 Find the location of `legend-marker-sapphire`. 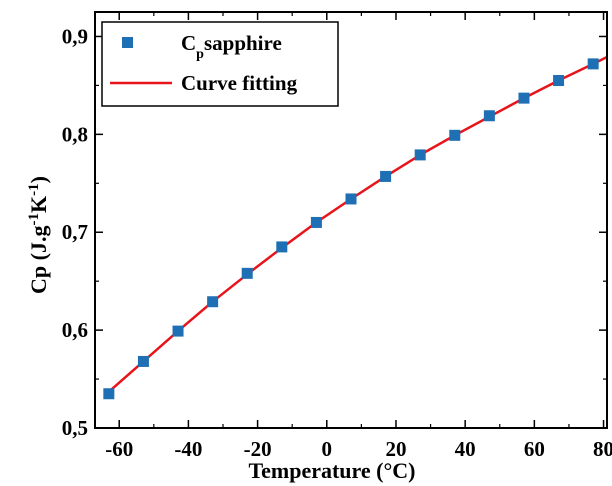

legend-marker-sapphire is located at coordinates (127, 42).